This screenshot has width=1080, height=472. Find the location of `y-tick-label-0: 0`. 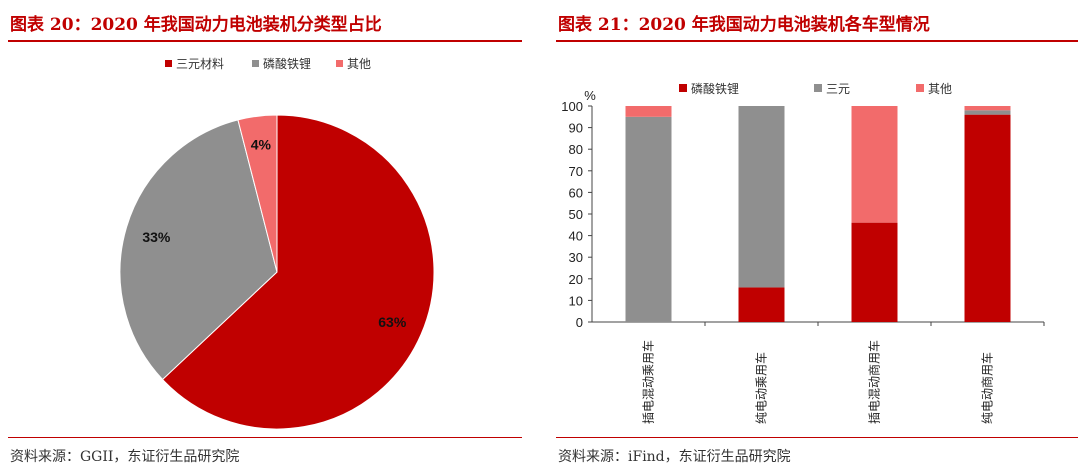

y-tick-label-0: 0 is located at coordinates (579, 322).